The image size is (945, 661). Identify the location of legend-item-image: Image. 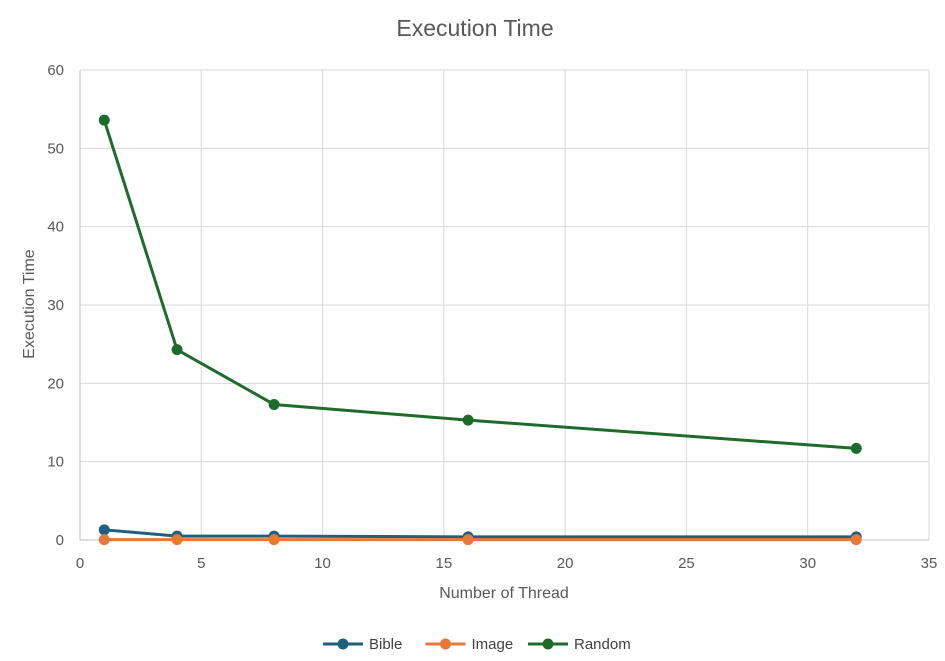
(469, 644).